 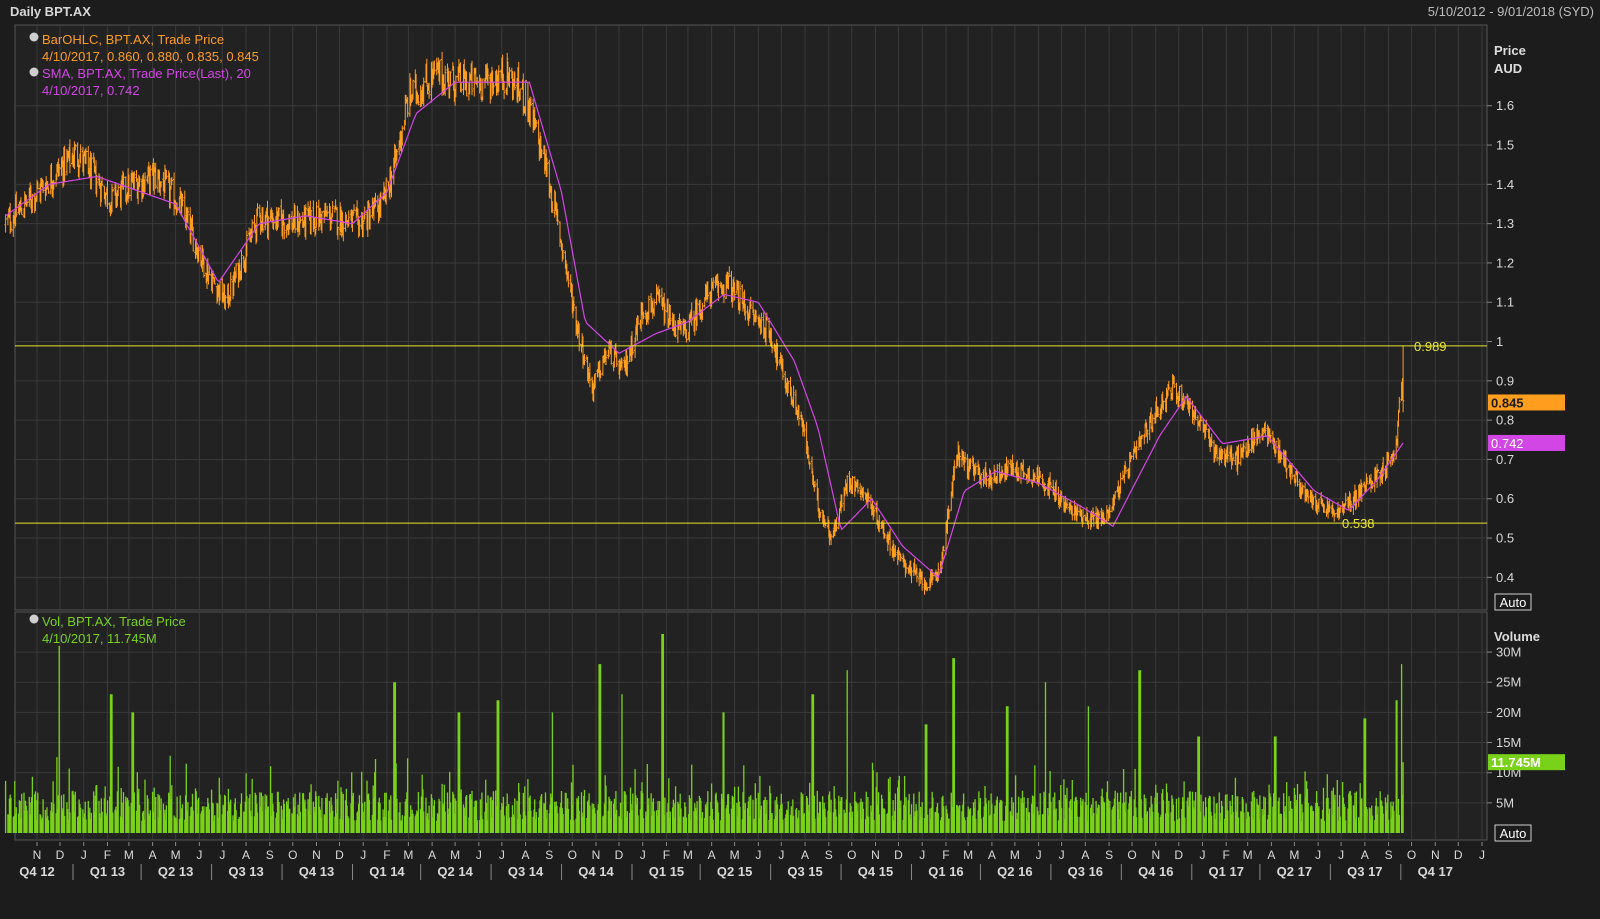 I want to click on hline-low-label: 0.538, so click(x=1358, y=523).